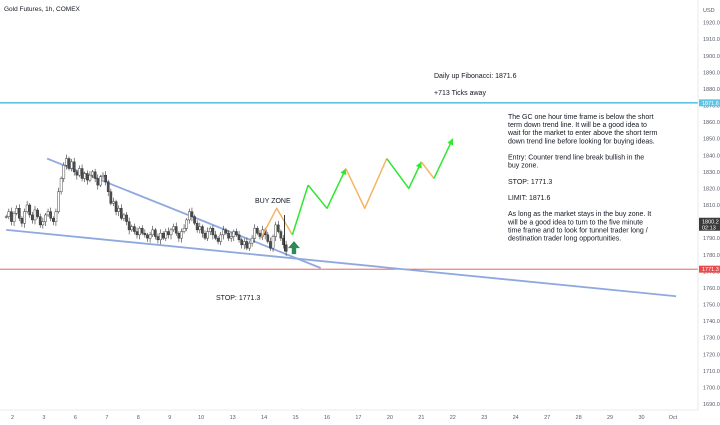 This screenshot has width=720, height=425. I want to click on y-tick-label: 1850.0, so click(711, 140).